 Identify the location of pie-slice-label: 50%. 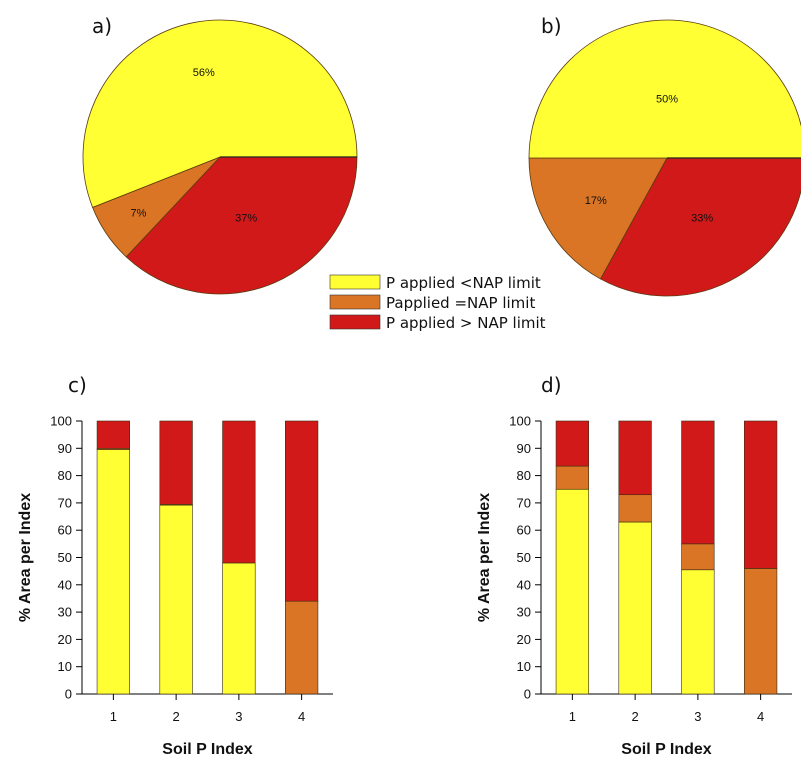
(667, 100).